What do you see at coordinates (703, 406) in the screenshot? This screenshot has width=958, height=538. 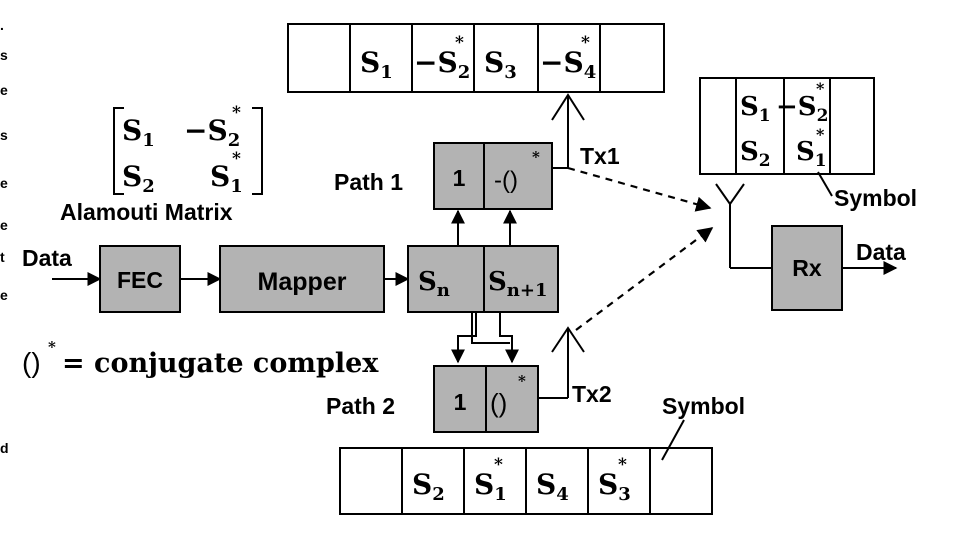 I see `symbol-label-bottom: Symbol` at bounding box center [703, 406].